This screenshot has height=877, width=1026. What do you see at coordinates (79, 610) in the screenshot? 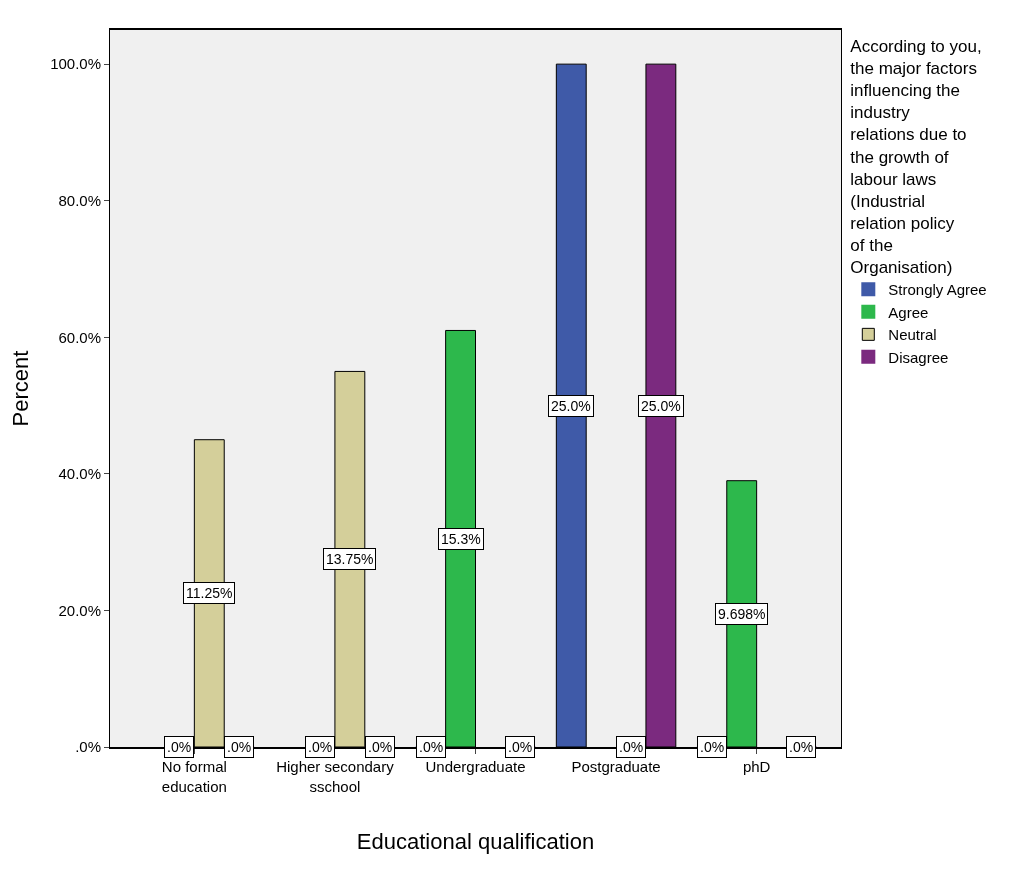
I see `y-tick-label: 20.0%` at bounding box center [79, 610].